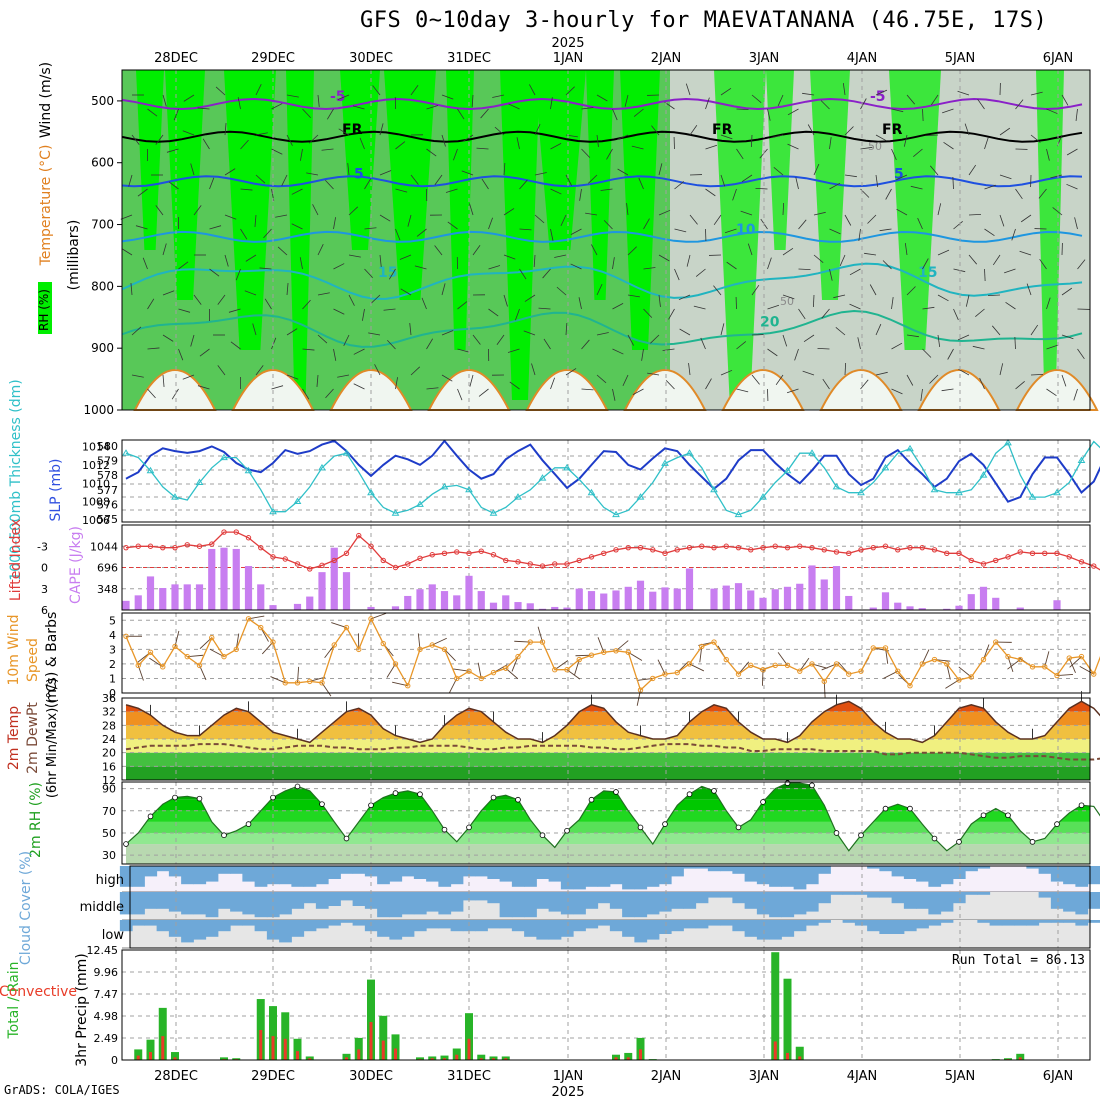 This screenshot has width=1100, height=1100. I want to click on slp-tick-label: 1014, so click(96, 446).